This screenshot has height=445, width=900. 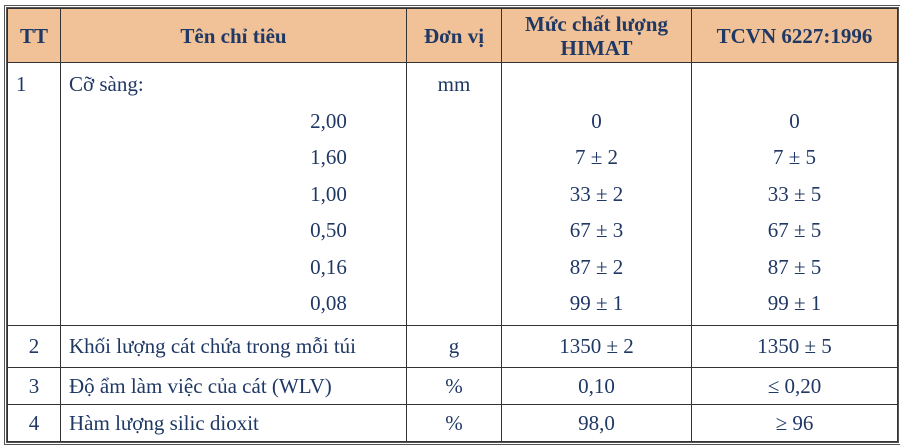 I want to click on cell-unit: mm, so click(x=454, y=194).